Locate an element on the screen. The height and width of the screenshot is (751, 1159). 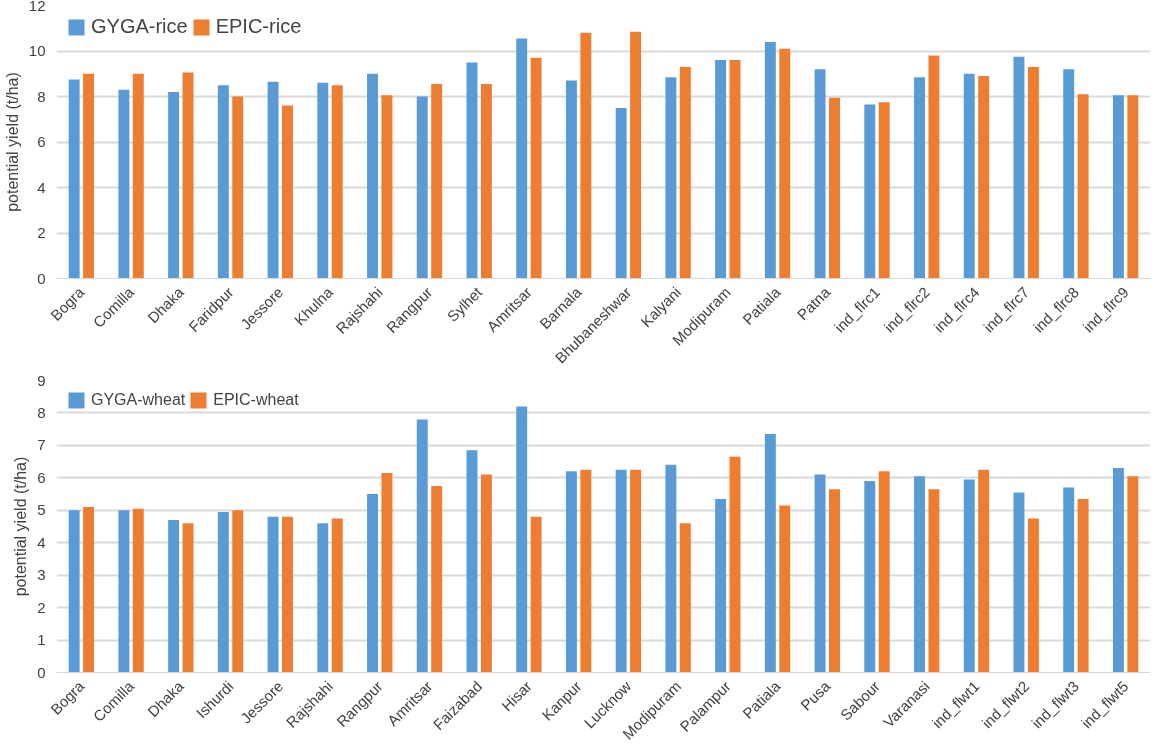
y-tick-label: 2 is located at coordinates (41, 232).